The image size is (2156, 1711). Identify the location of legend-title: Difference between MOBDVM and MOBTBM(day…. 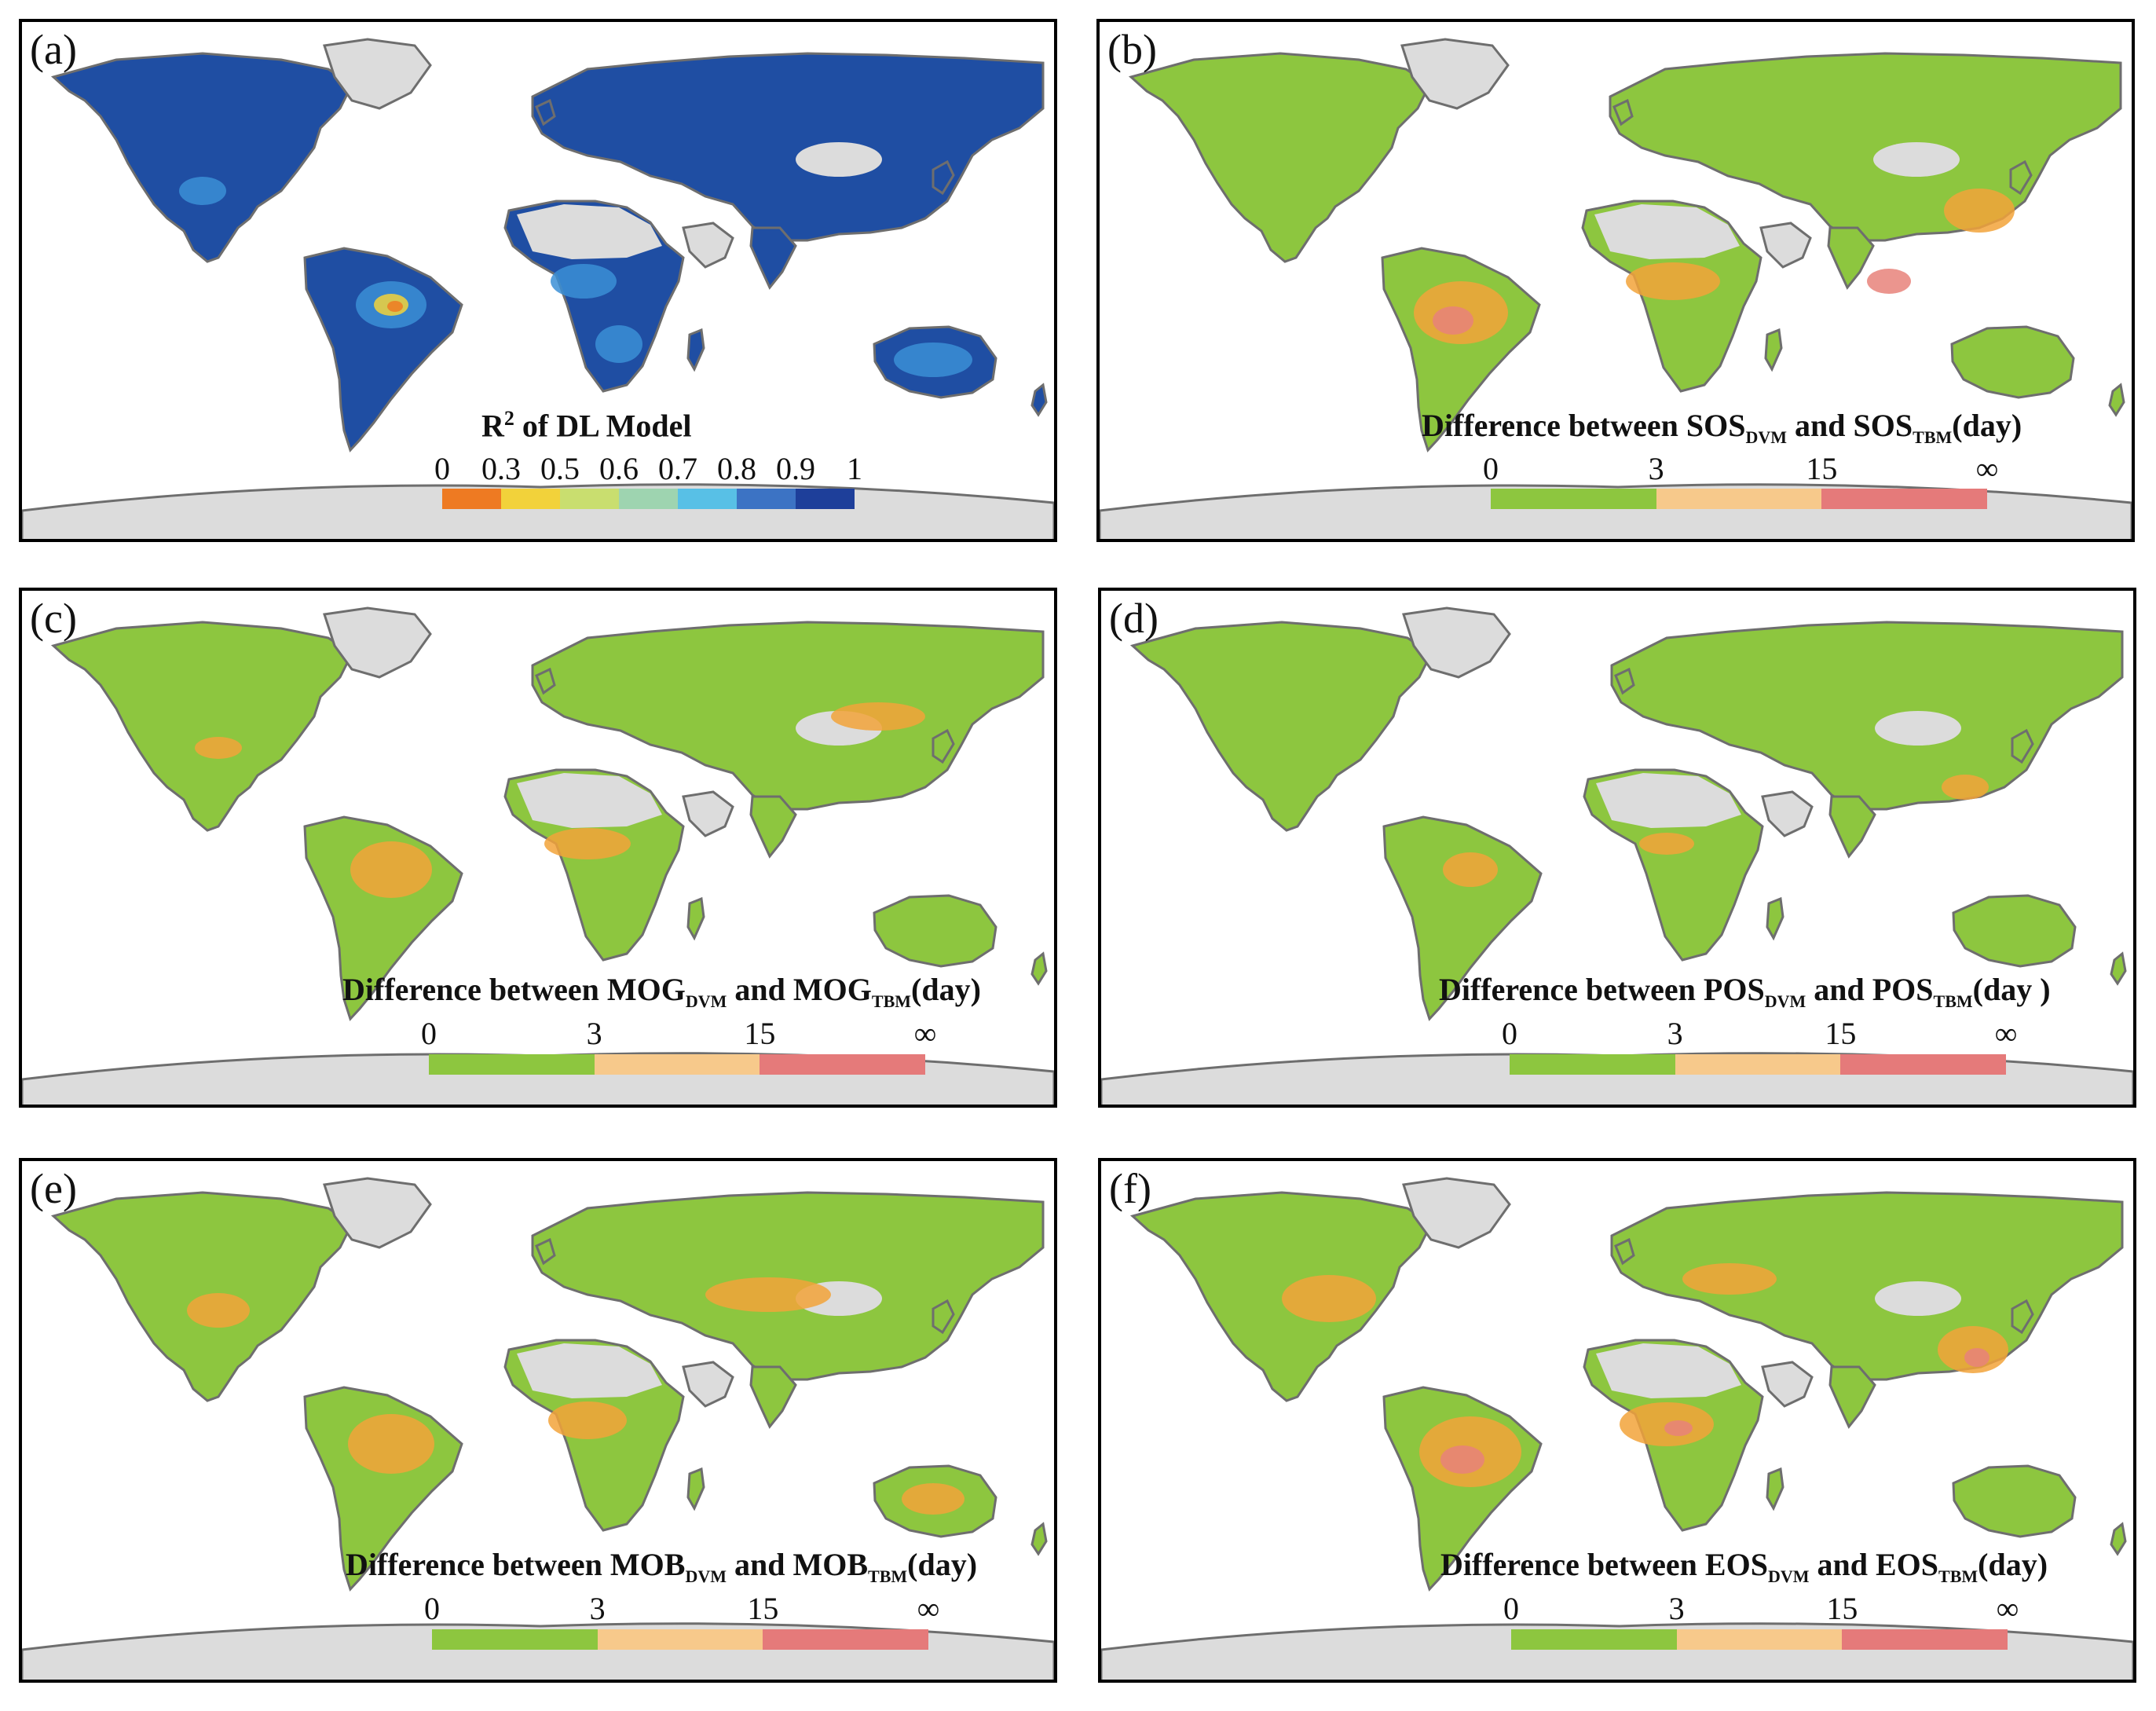
(662, 1566).